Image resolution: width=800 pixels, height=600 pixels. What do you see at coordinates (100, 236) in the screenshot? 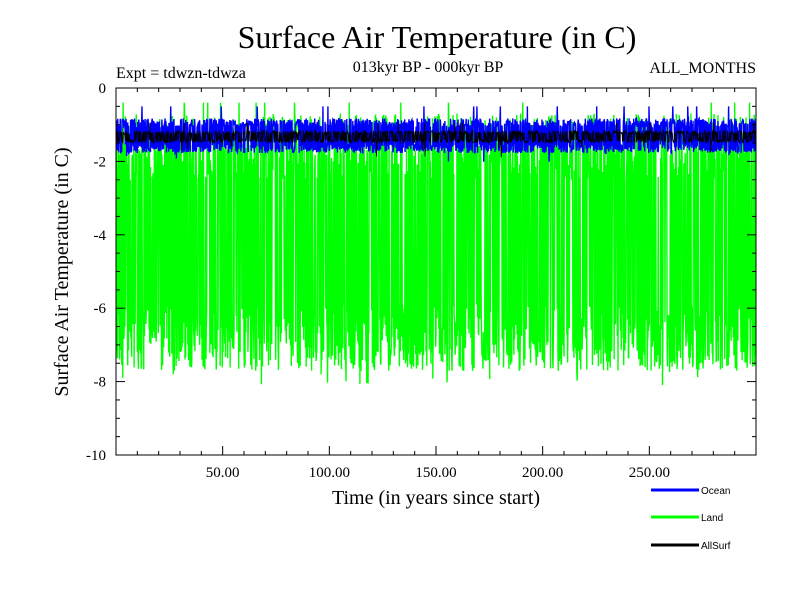
I see `y-tick-label: -4` at bounding box center [100, 236].